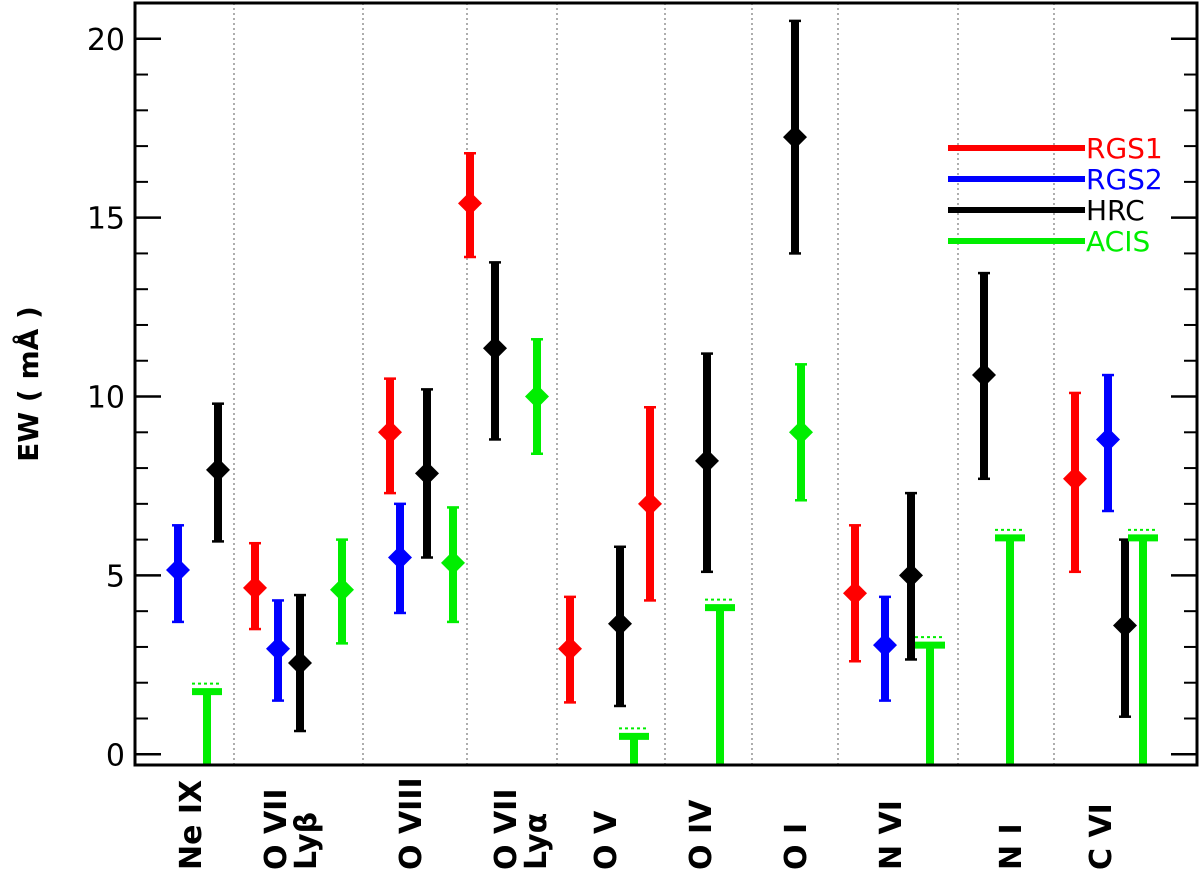  Describe the element at coordinates (1118, 241) in the screenshot. I see `legend-label: ACIS` at that location.